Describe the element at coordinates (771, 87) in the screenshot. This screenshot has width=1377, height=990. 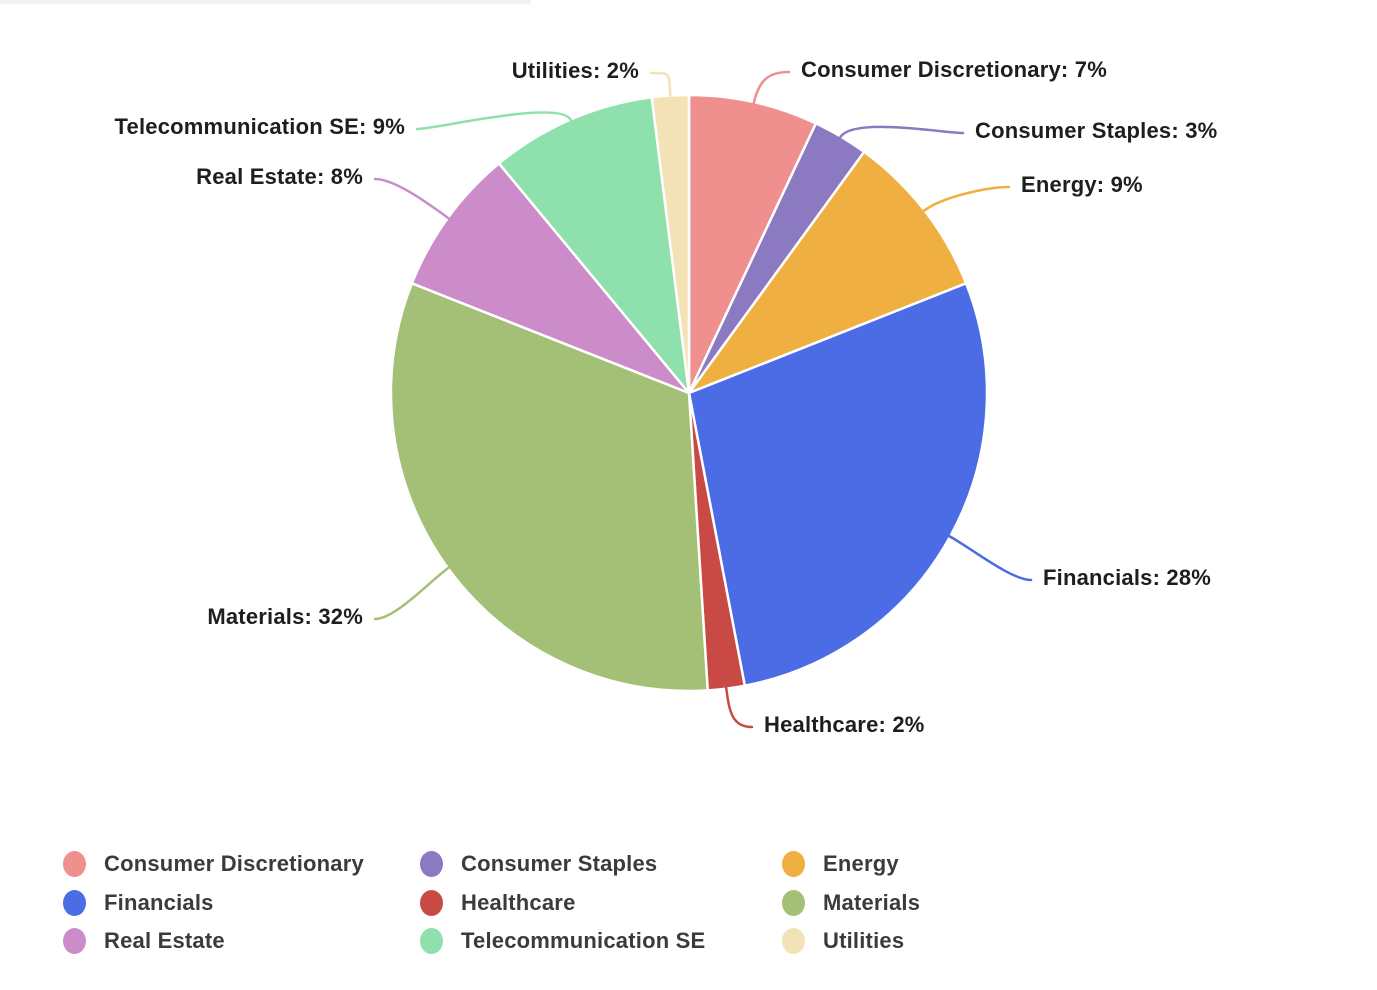
I see `leader-line-consumer-discretionary` at that location.